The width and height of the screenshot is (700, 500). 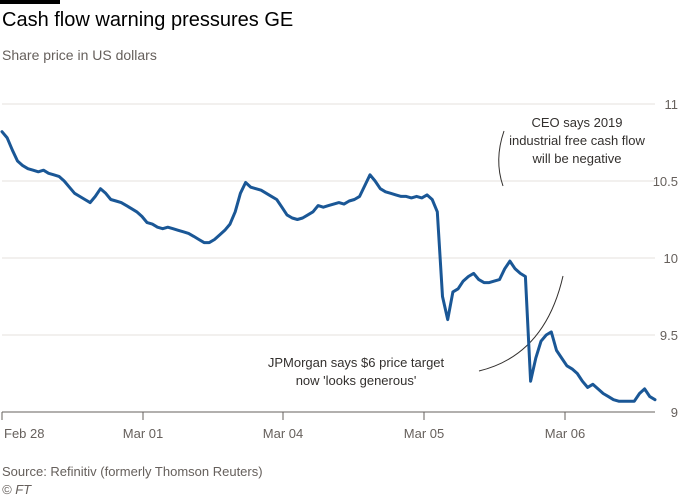 What do you see at coordinates (665, 181) in the screenshot?
I see `y-tick-label: 10.5` at bounding box center [665, 181].